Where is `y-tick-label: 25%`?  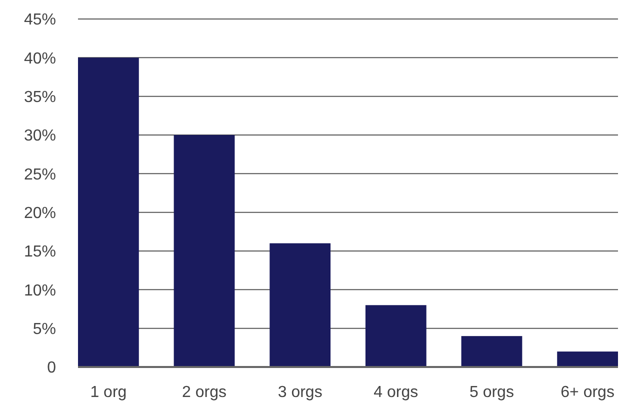 y-tick-label: 25% is located at coordinates (40, 175).